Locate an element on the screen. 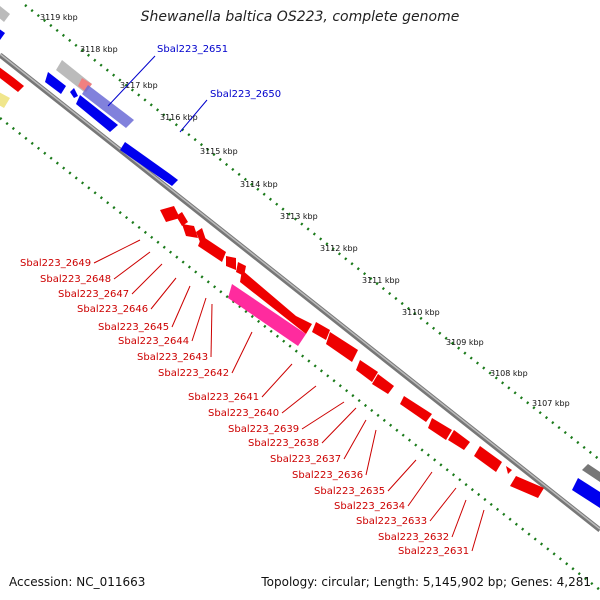  gene-label: Sbal223_2635 is located at coordinates (349, 491).